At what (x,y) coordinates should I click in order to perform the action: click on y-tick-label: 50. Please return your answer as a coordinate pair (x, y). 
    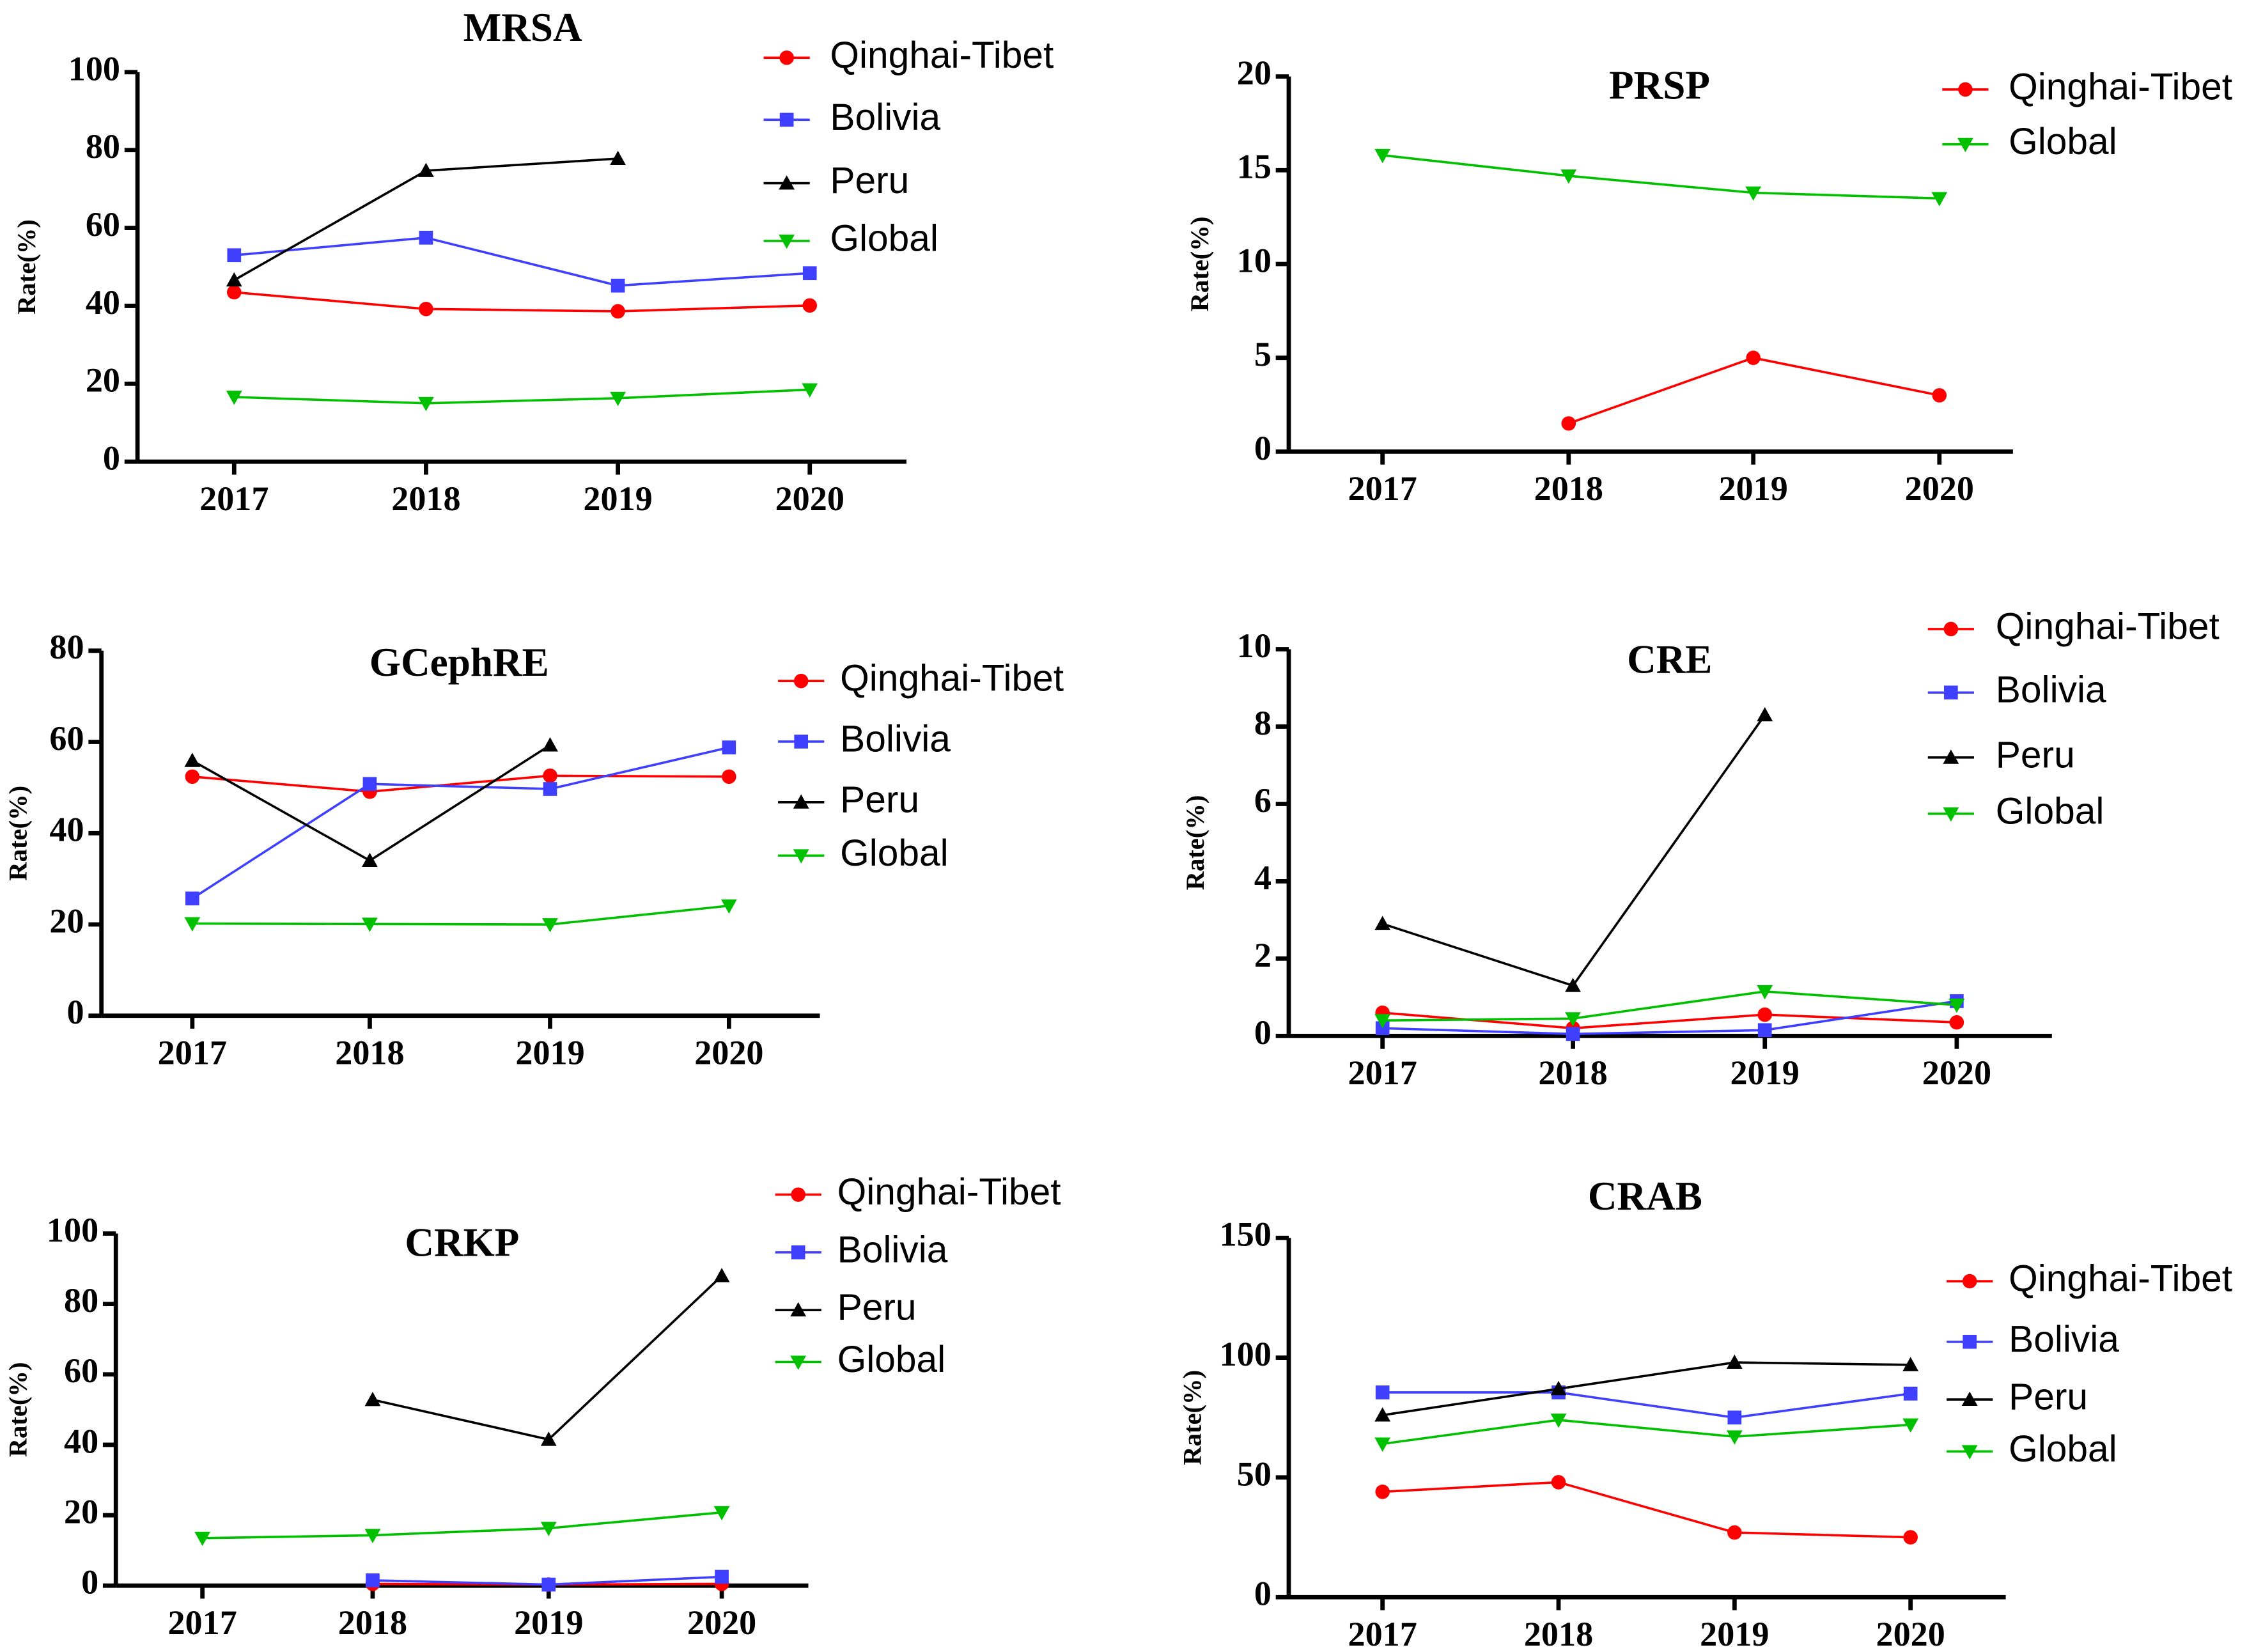
    Looking at the image, I should click on (1254, 1473).